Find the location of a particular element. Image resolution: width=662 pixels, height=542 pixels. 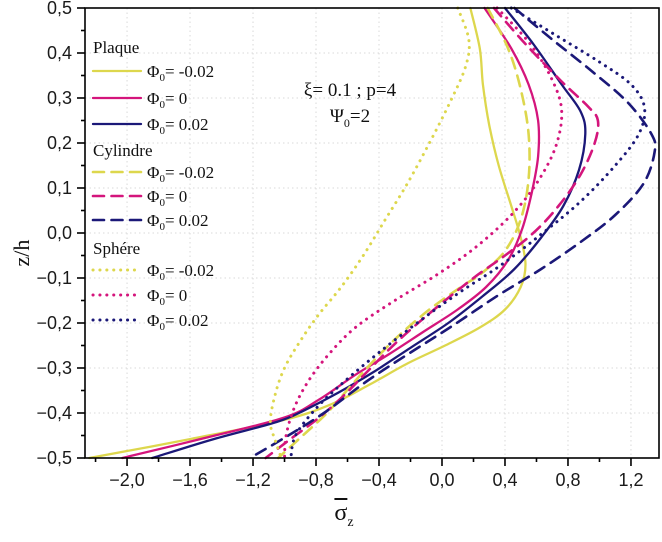

annotation-line-1: ξ= 0.1 ; p=4 is located at coordinates (350, 90).